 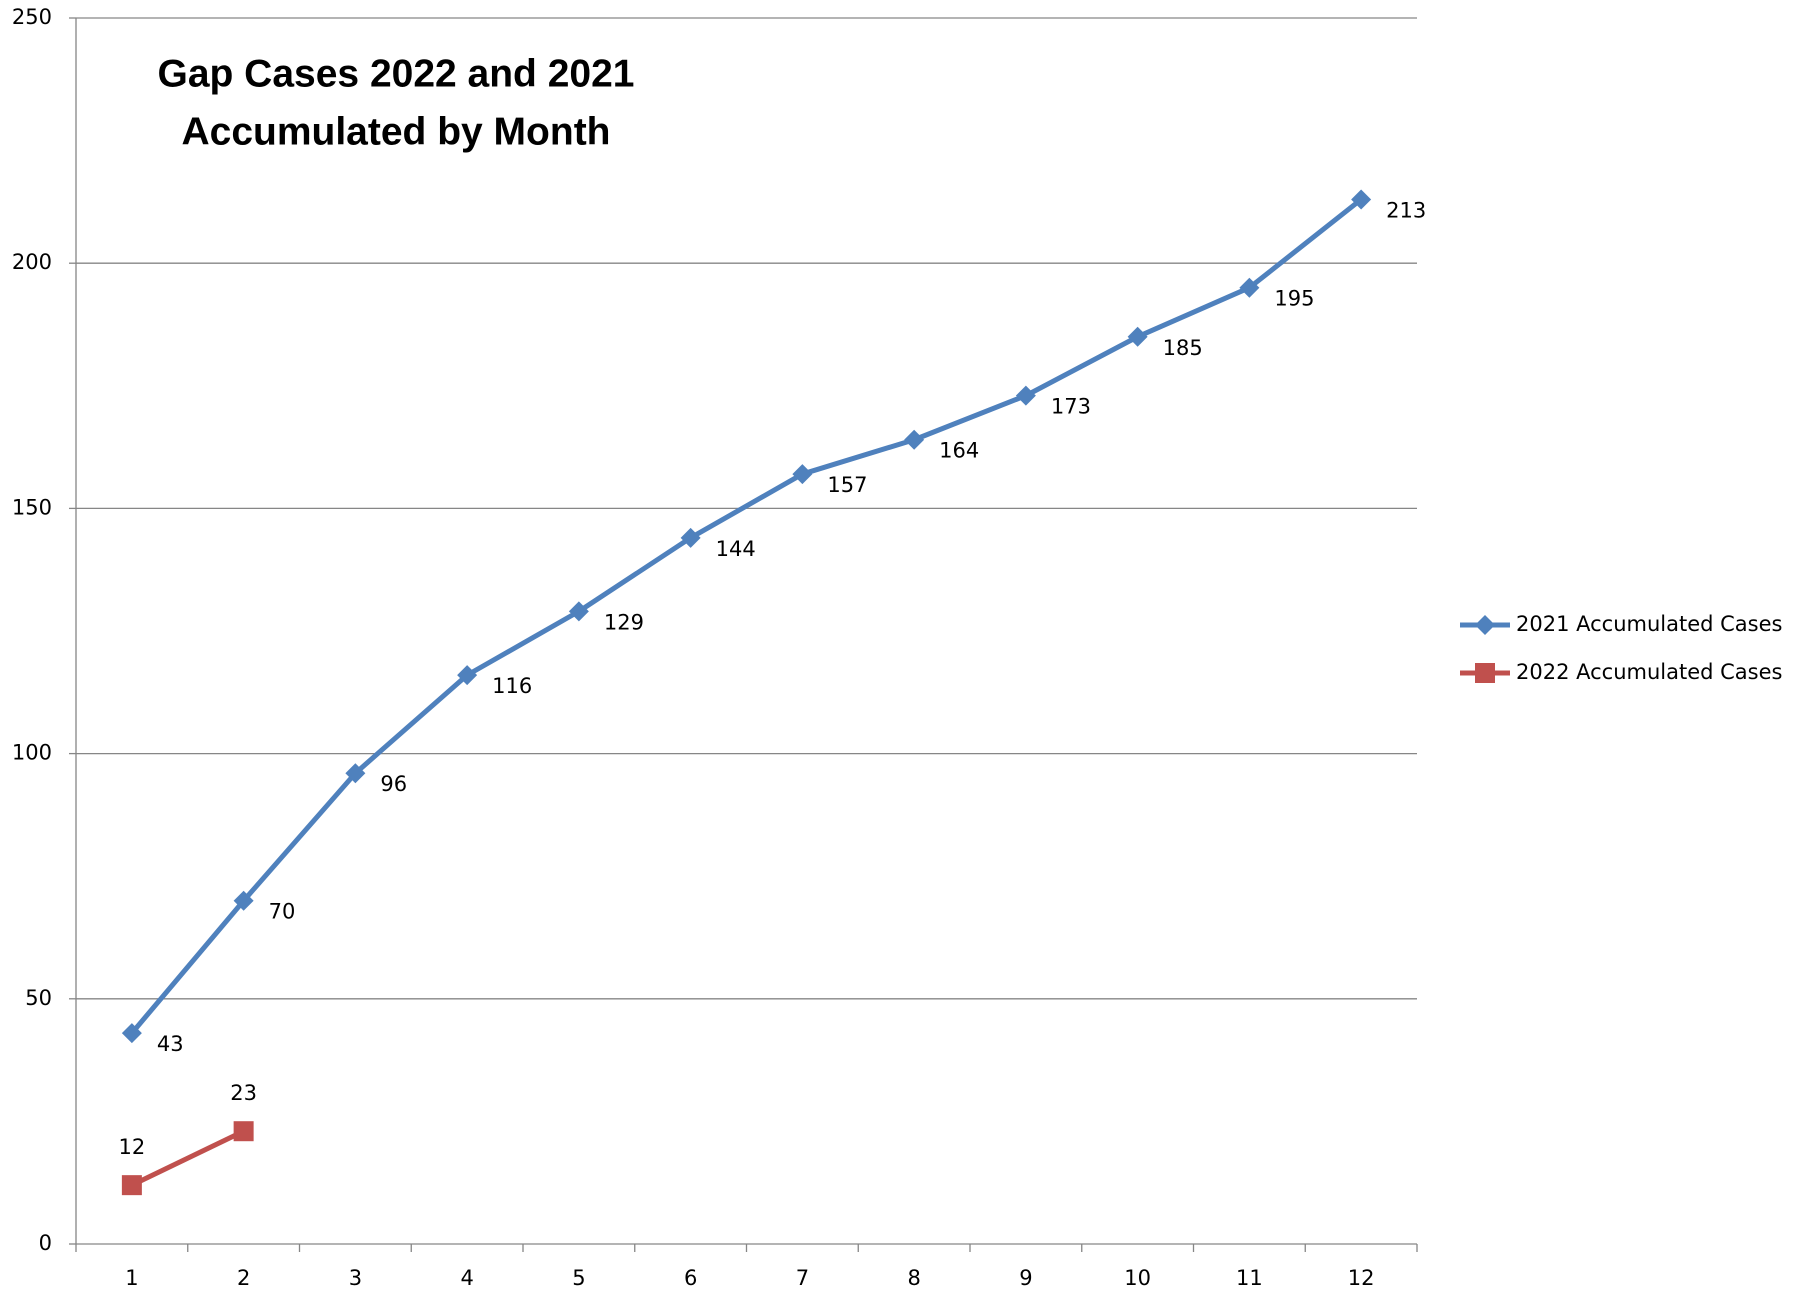 What do you see at coordinates (355, 1278) in the screenshot?
I see `x-tick-label: 3` at bounding box center [355, 1278].